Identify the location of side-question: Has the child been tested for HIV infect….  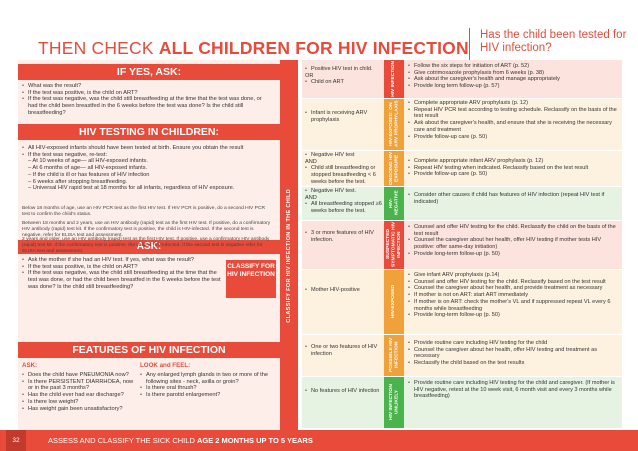
(553, 41).